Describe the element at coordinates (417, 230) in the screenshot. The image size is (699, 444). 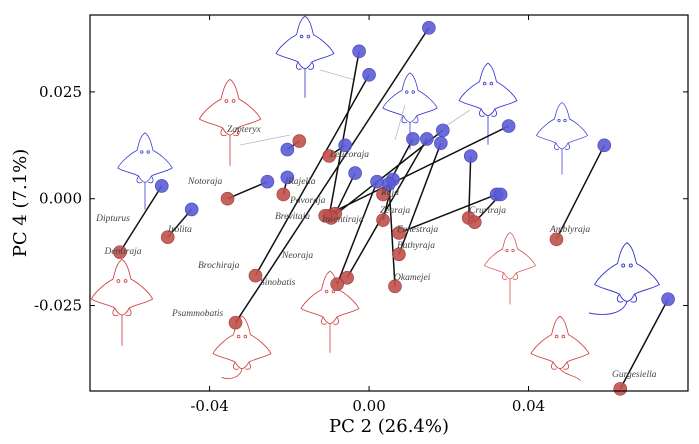
I see `genus-label: Fenestraja` at that location.